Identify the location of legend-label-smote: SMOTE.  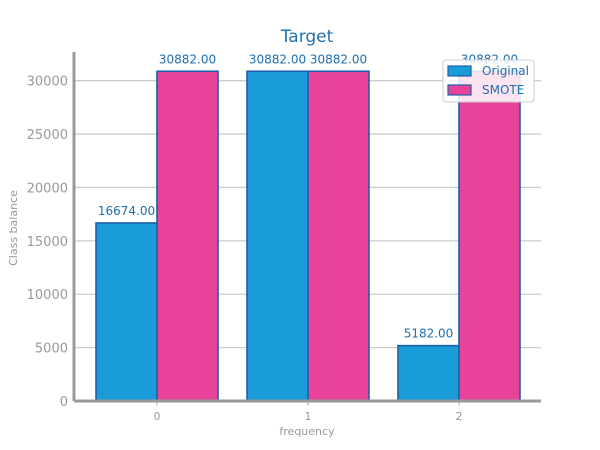
(503, 90).